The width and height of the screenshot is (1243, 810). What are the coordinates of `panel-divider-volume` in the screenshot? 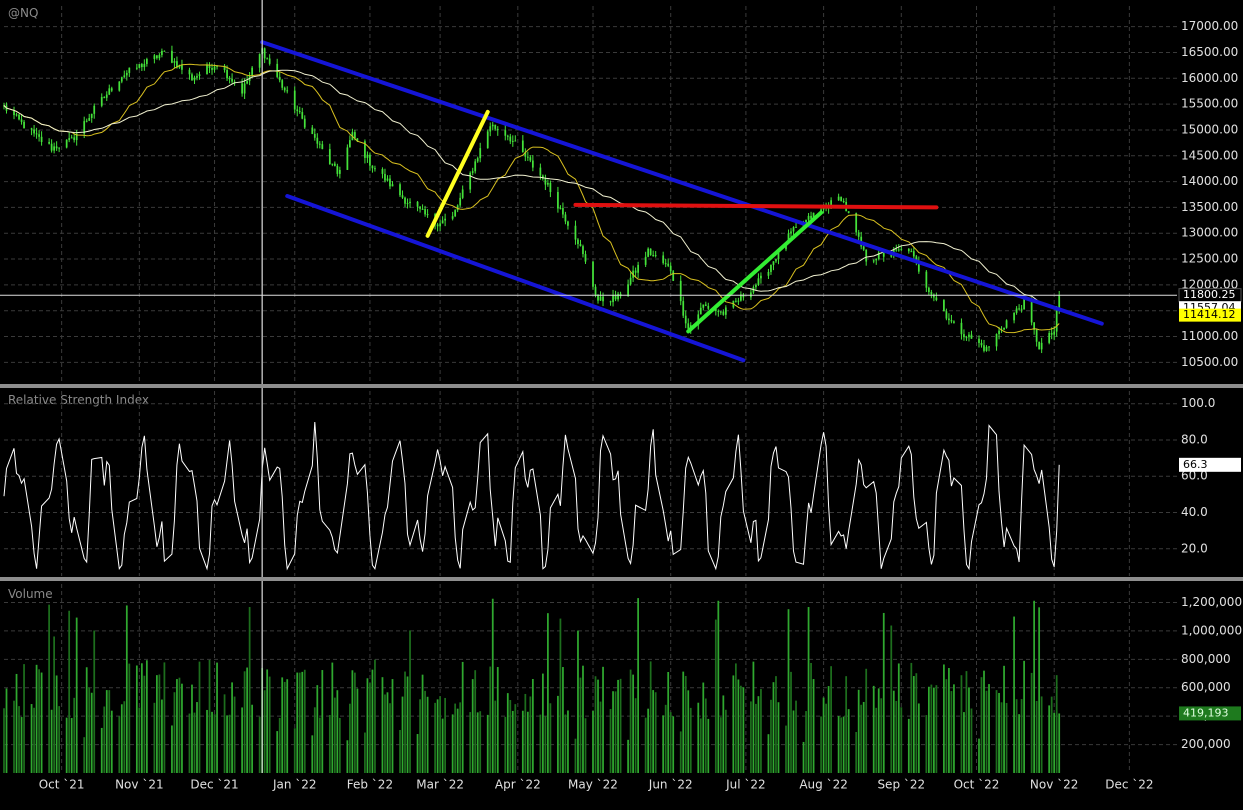 It's located at (621, 579).